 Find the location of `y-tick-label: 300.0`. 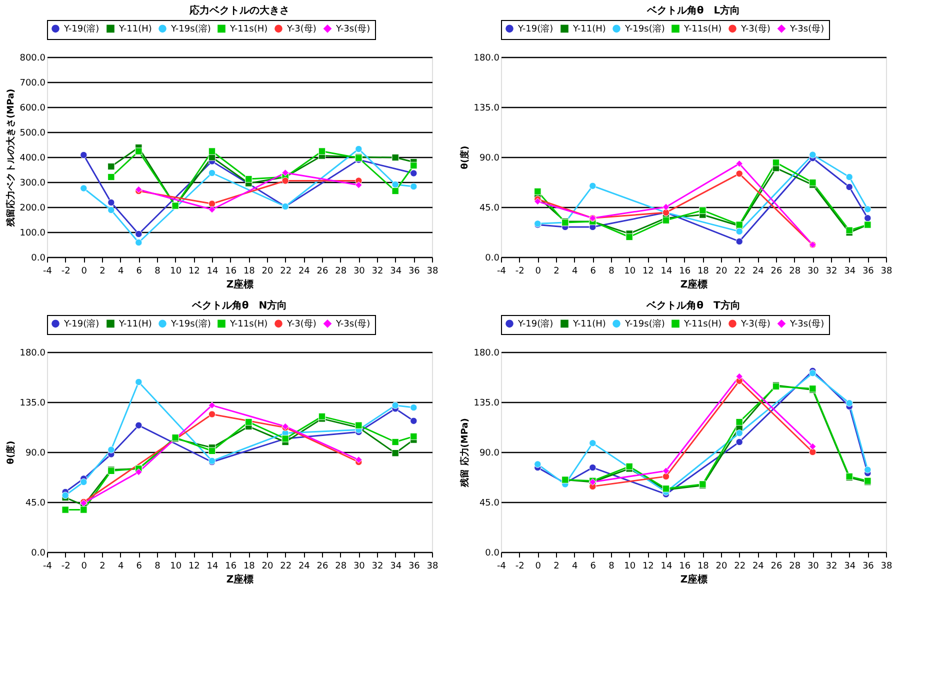

y-tick-label: 300.0 is located at coordinates (33, 183).